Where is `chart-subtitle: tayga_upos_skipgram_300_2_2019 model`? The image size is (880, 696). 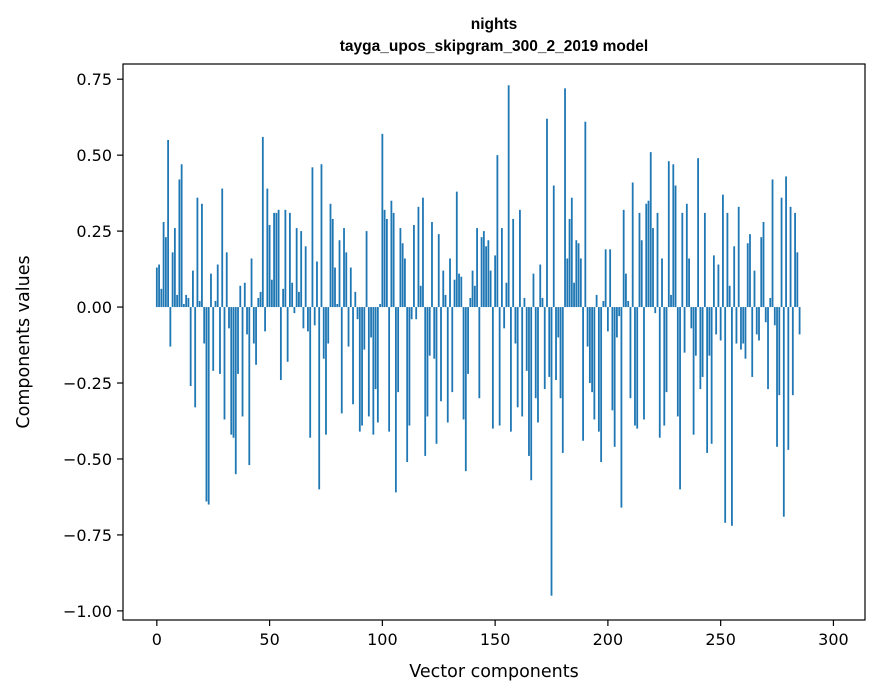 chart-subtitle: tayga_upos_skipgram_300_2_2019 model is located at coordinates (494, 46).